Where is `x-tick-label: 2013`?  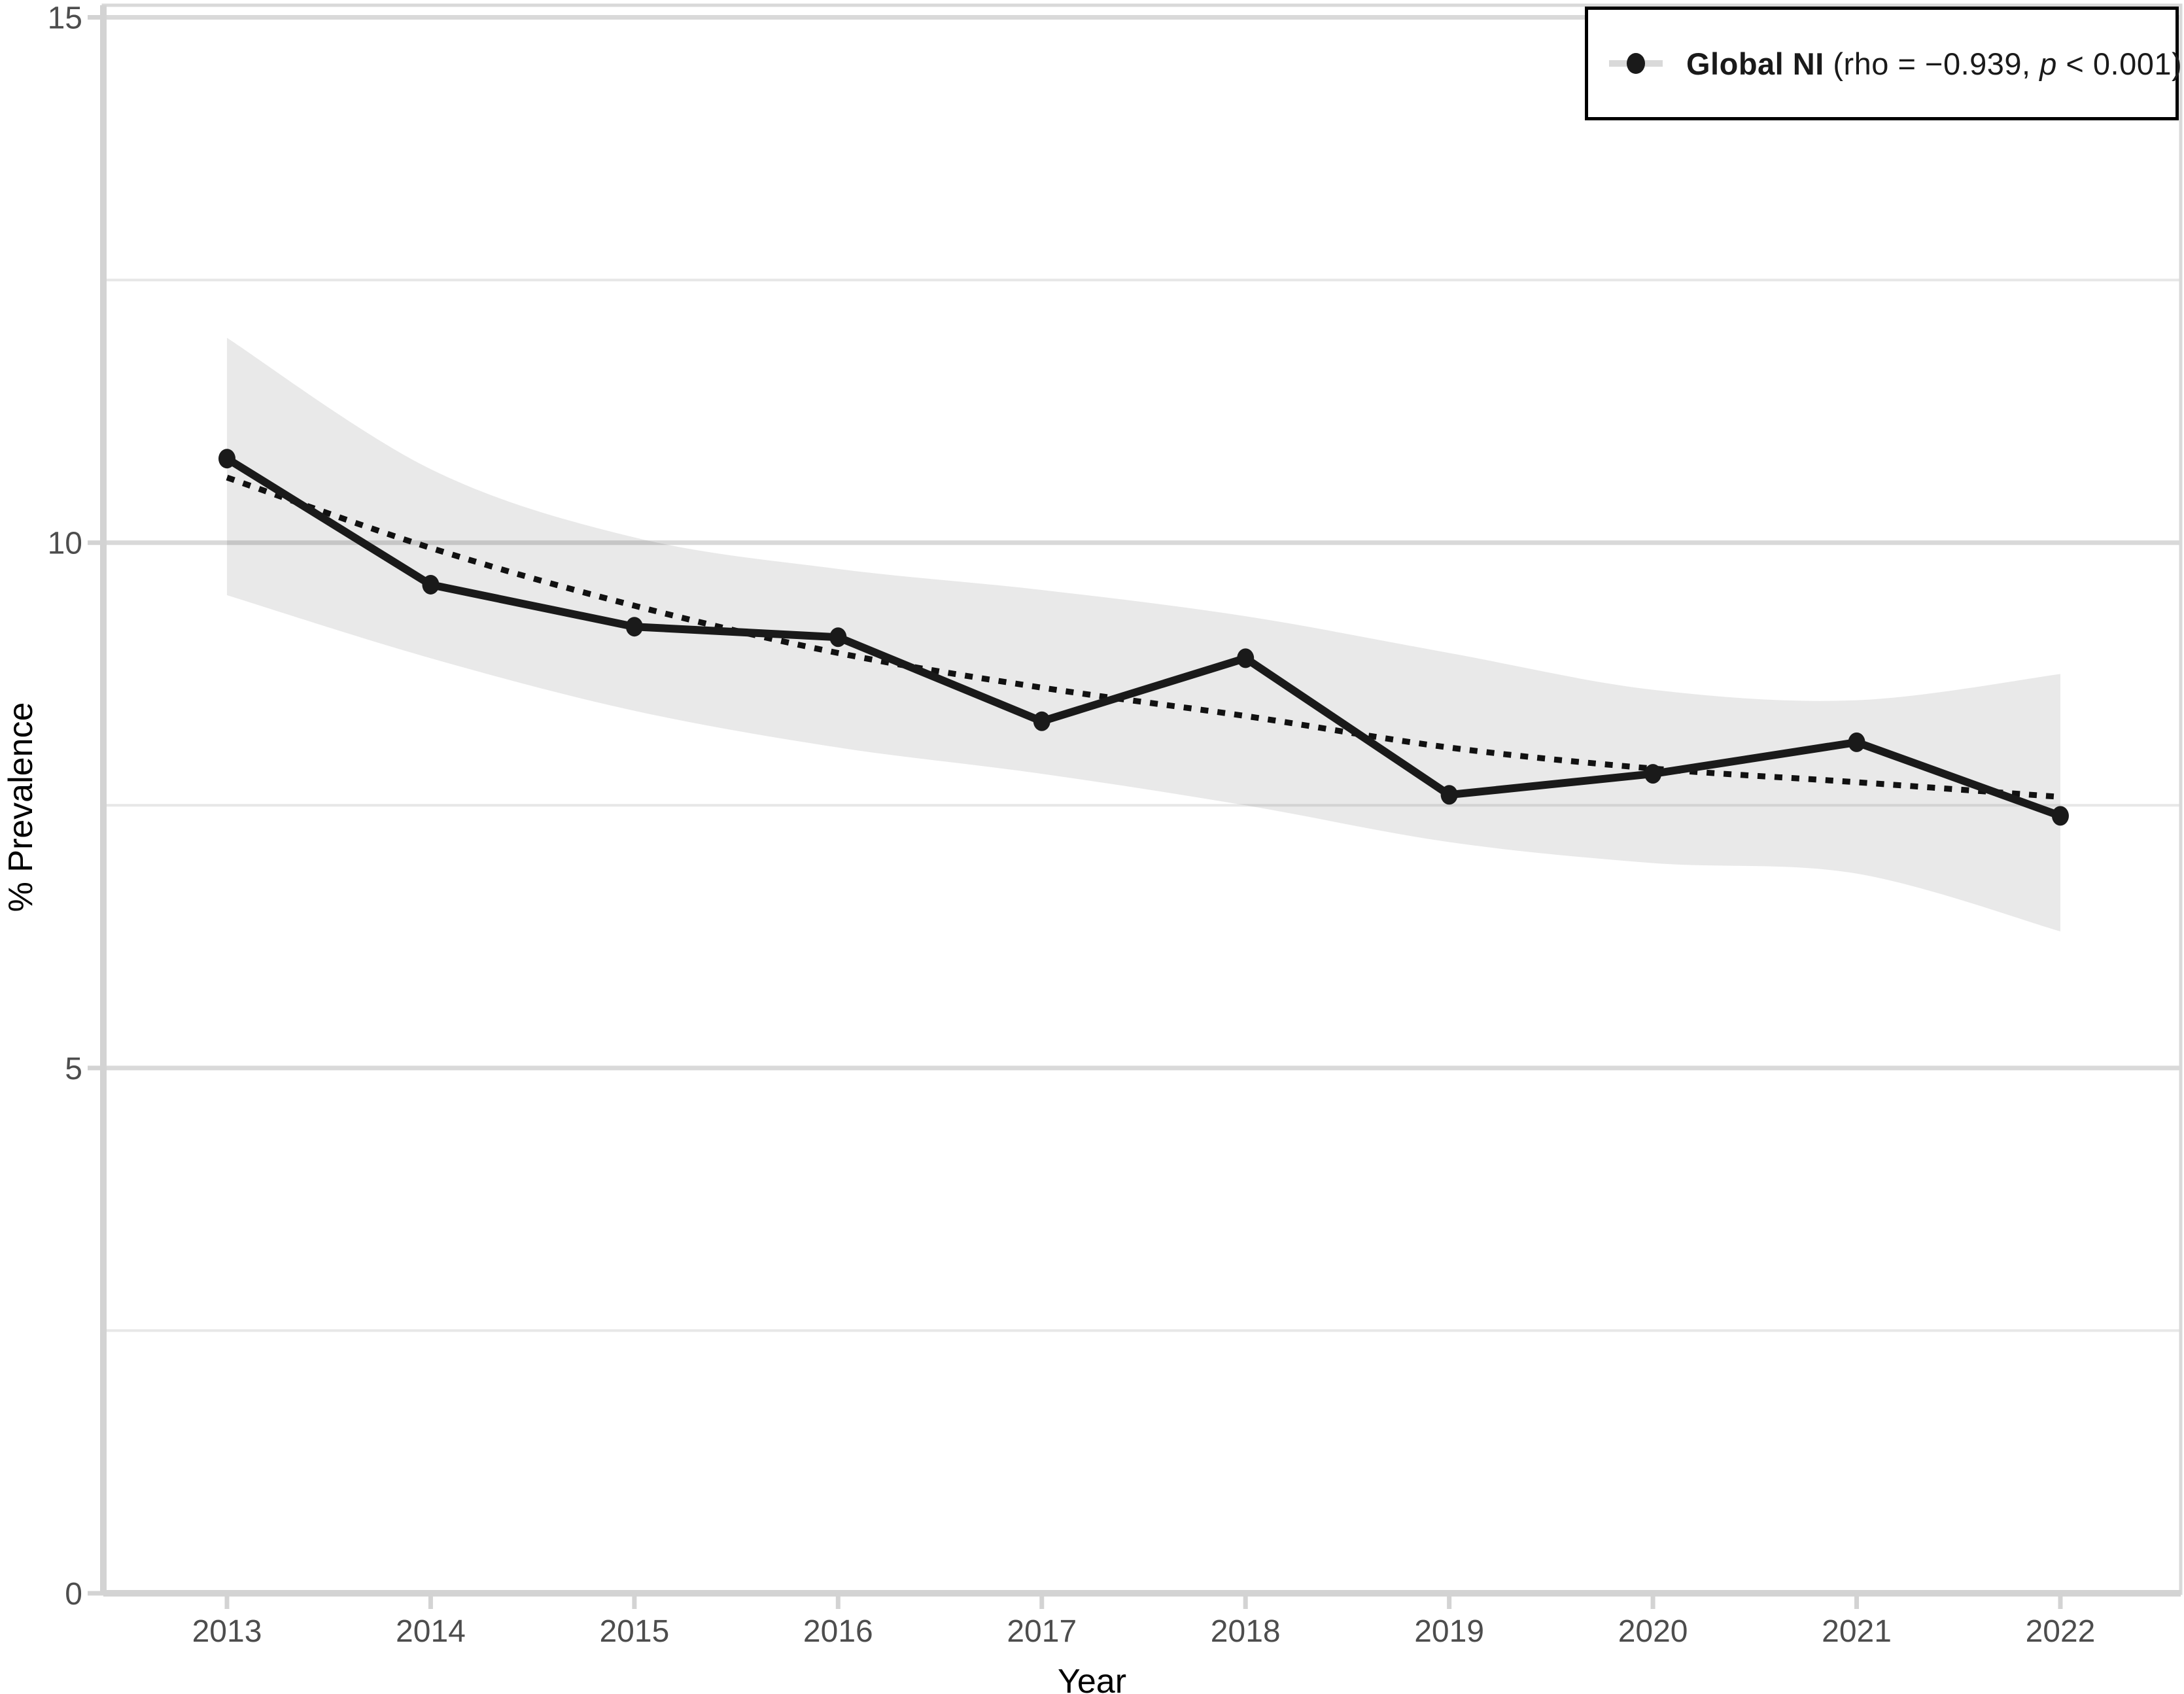
x-tick-label: 2013 is located at coordinates (227, 1631).